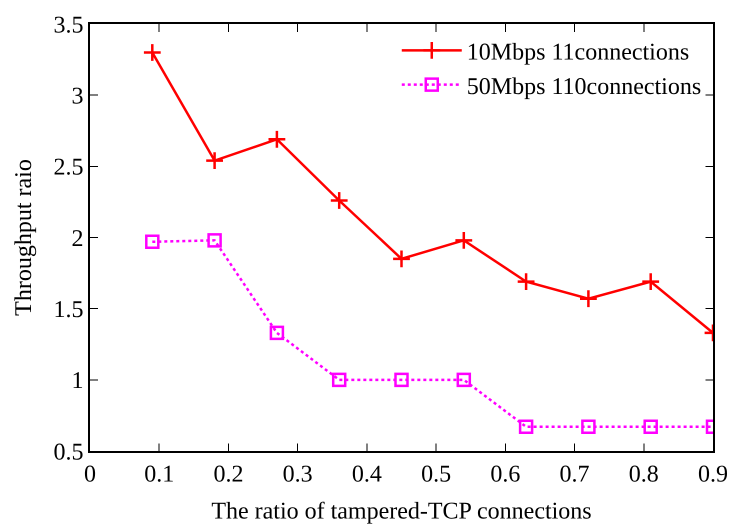 The width and height of the screenshot is (740, 531). Describe the element at coordinates (297, 475) in the screenshot. I see `x-tick-label: 0.3` at that location.